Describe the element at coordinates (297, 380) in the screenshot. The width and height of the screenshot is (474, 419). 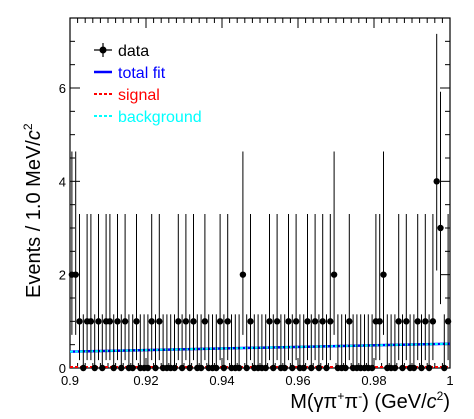
I see `x-tick-label: 0.96` at that location.